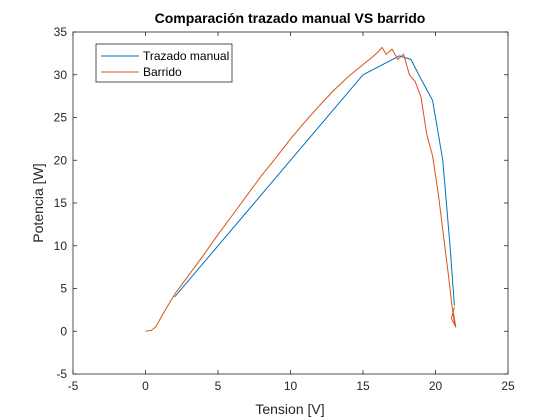 The width and height of the screenshot is (560, 420). What do you see at coordinates (290, 18) in the screenshot?
I see `chart-title: Comparación trazado manual VS barrido` at bounding box center [290, 18].